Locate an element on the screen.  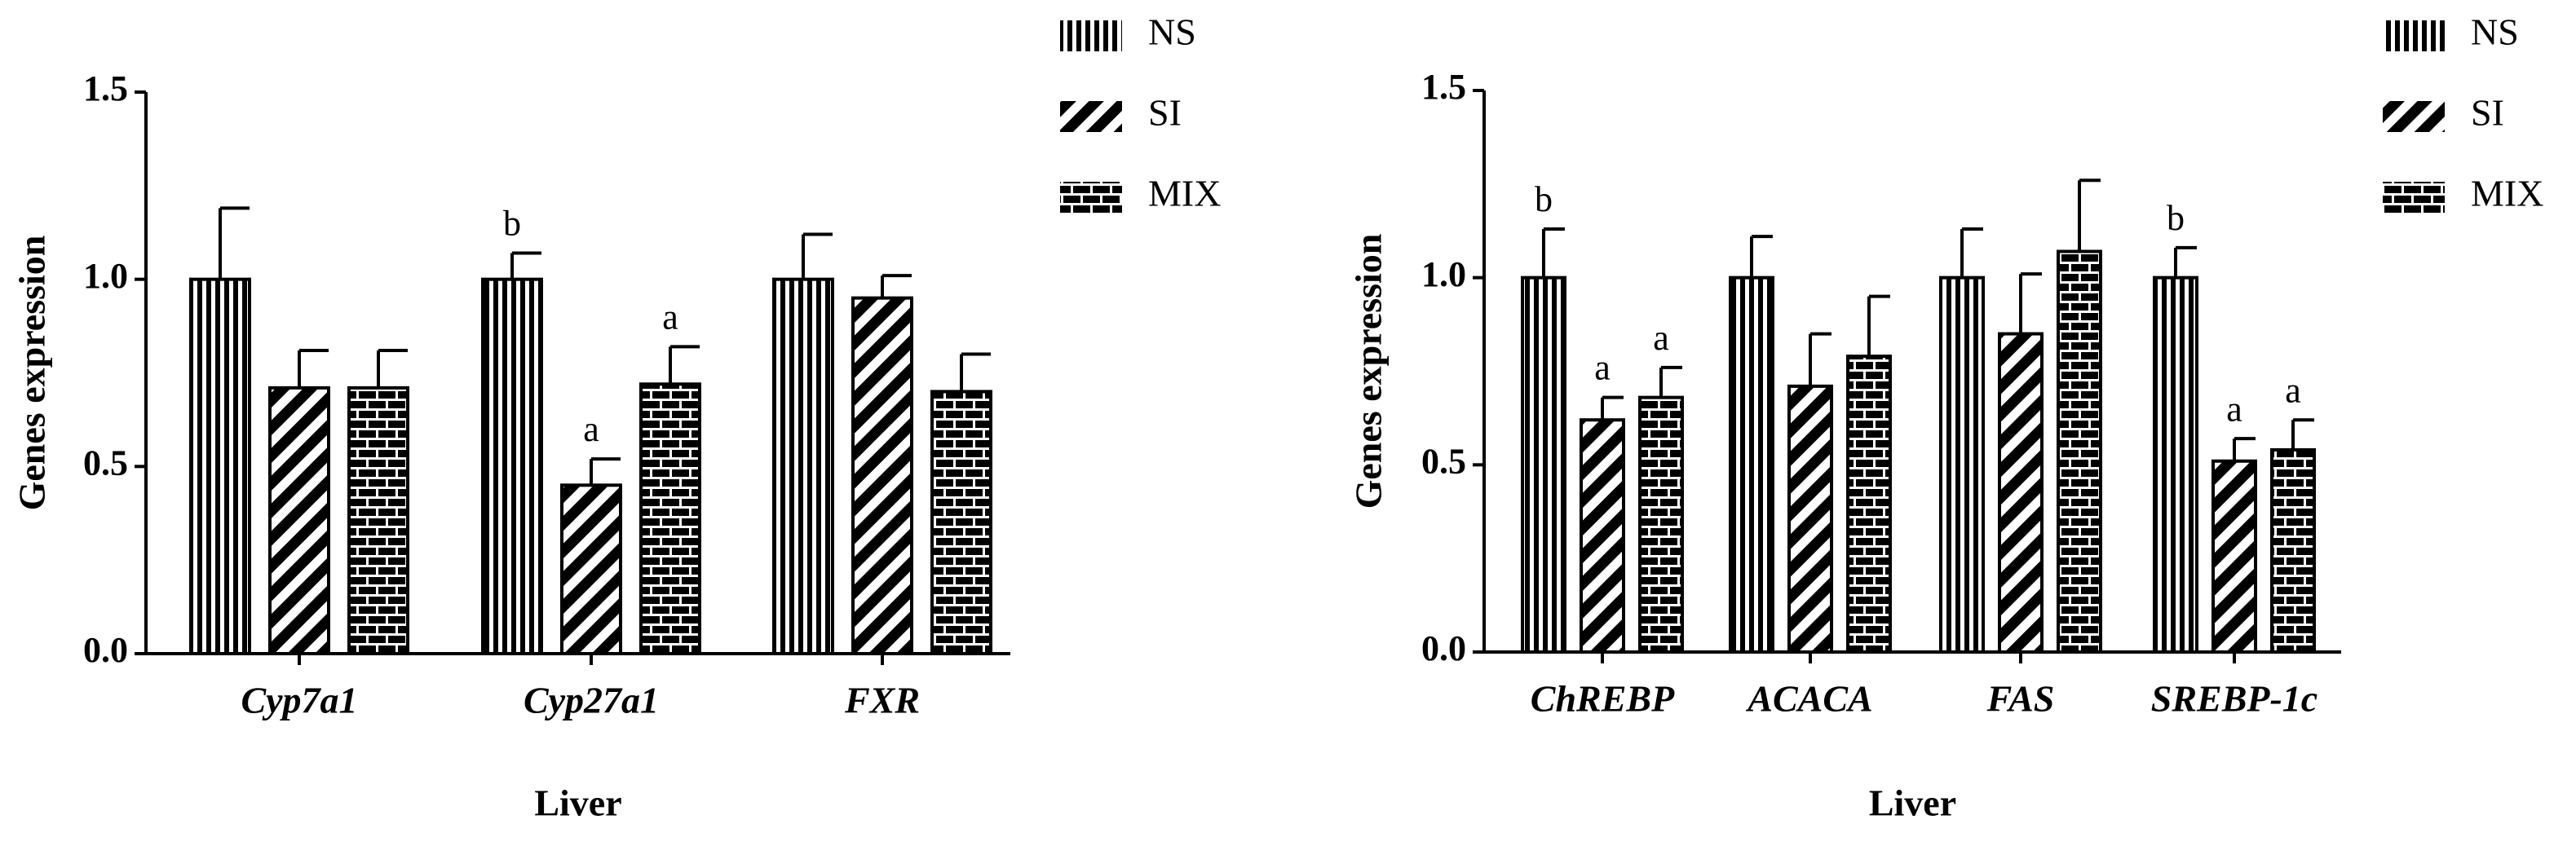
x-tick-label: Cyp7a1 is located at coordinates (299, 701).